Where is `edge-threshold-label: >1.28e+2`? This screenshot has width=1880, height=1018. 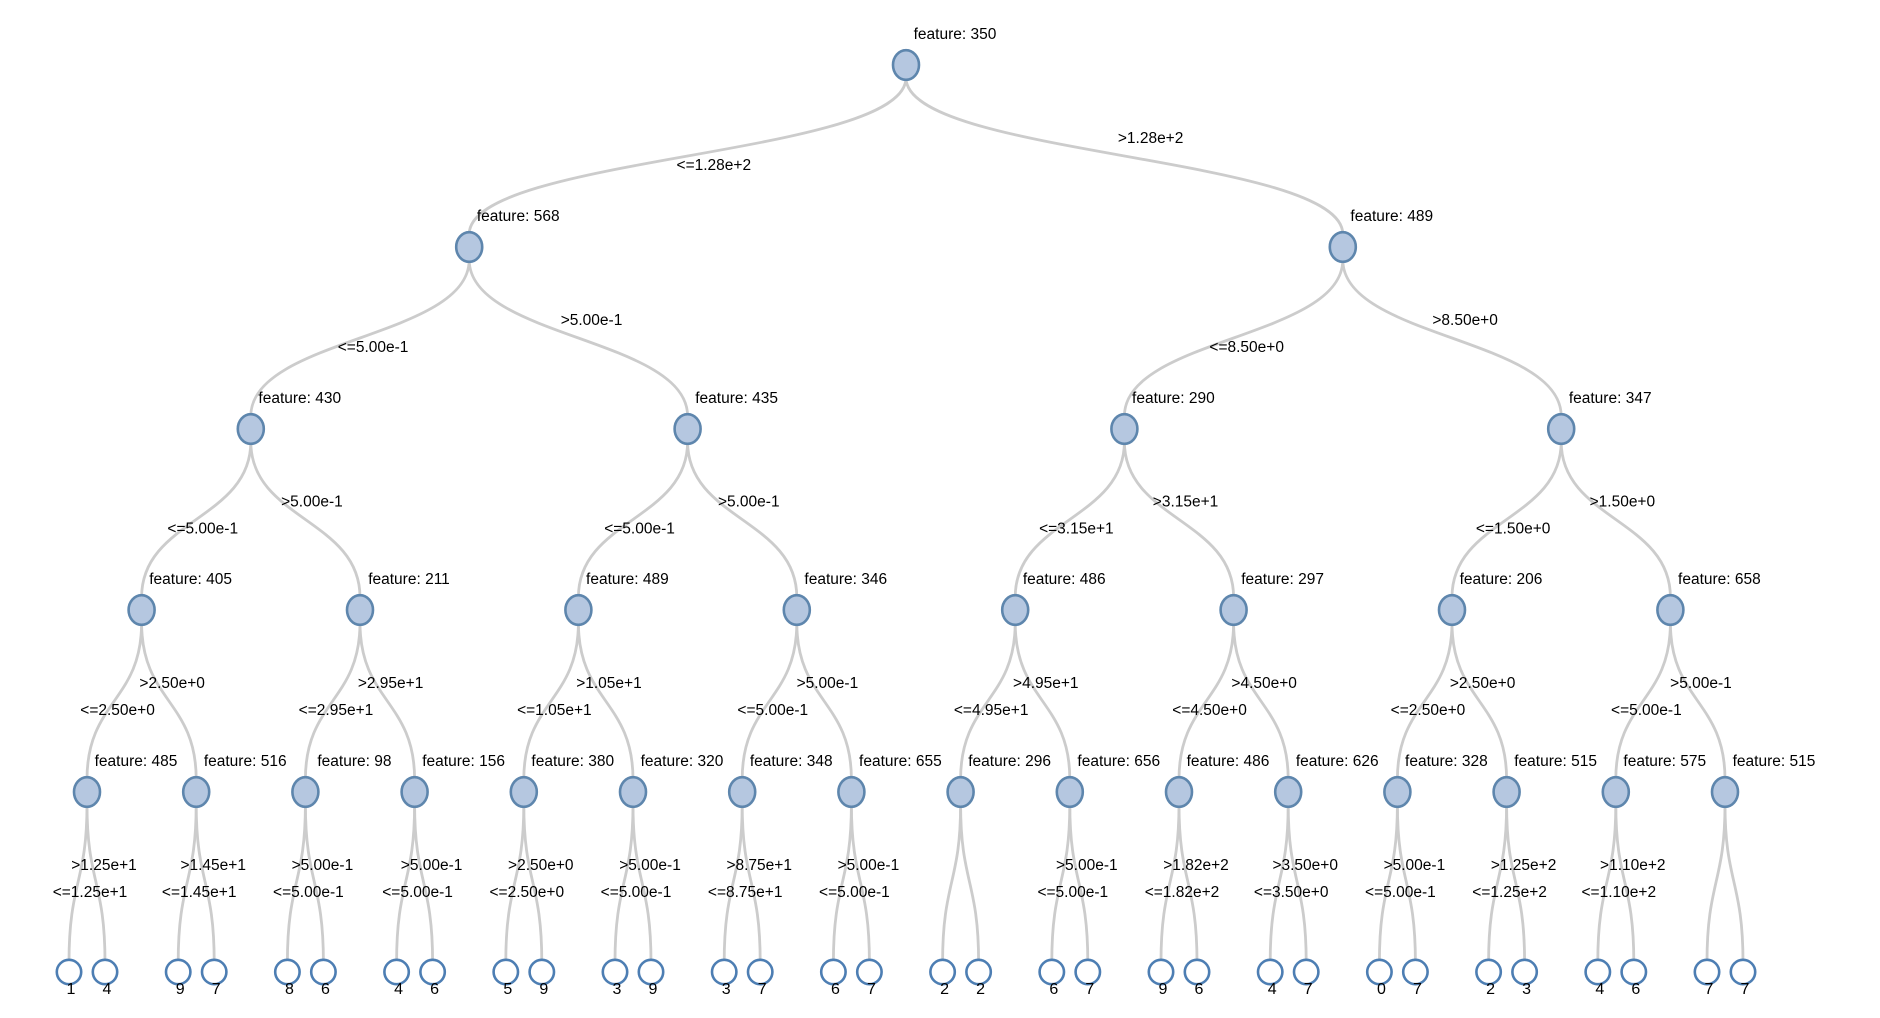 edge-threshold-label: >1.28e+2 is located at coordinates (1151, 138).